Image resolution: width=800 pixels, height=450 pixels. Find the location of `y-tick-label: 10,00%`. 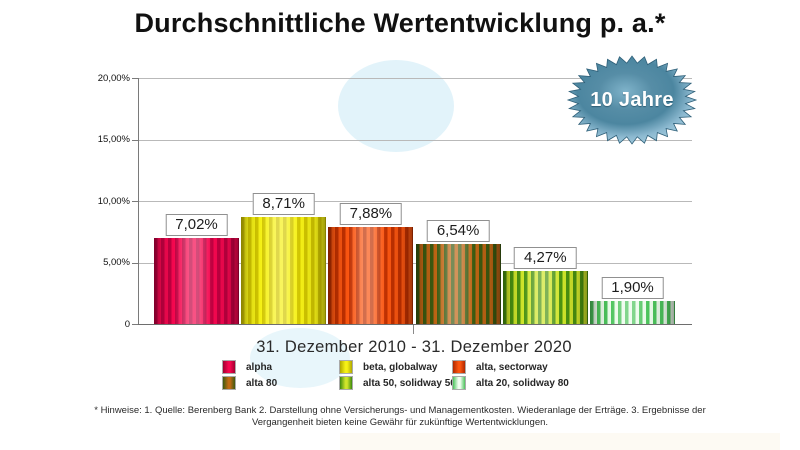

y-tick-label: 10,00% is located at coordinates (113, 201).